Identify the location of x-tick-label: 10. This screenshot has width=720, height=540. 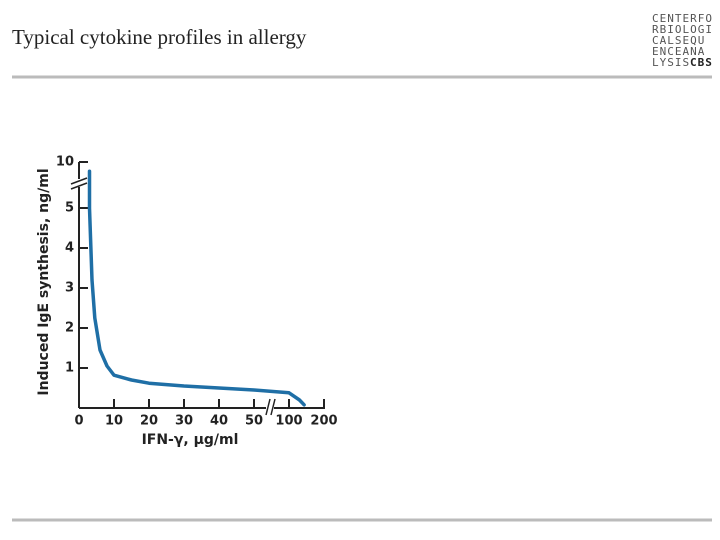
(114, 421).